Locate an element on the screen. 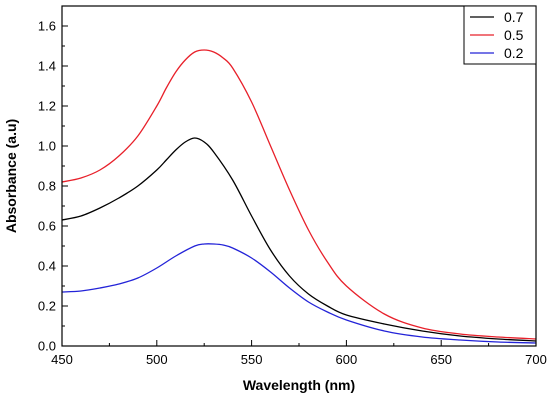  legend: 0.7 0.5 0.2 is located at coordinates (500, 35).